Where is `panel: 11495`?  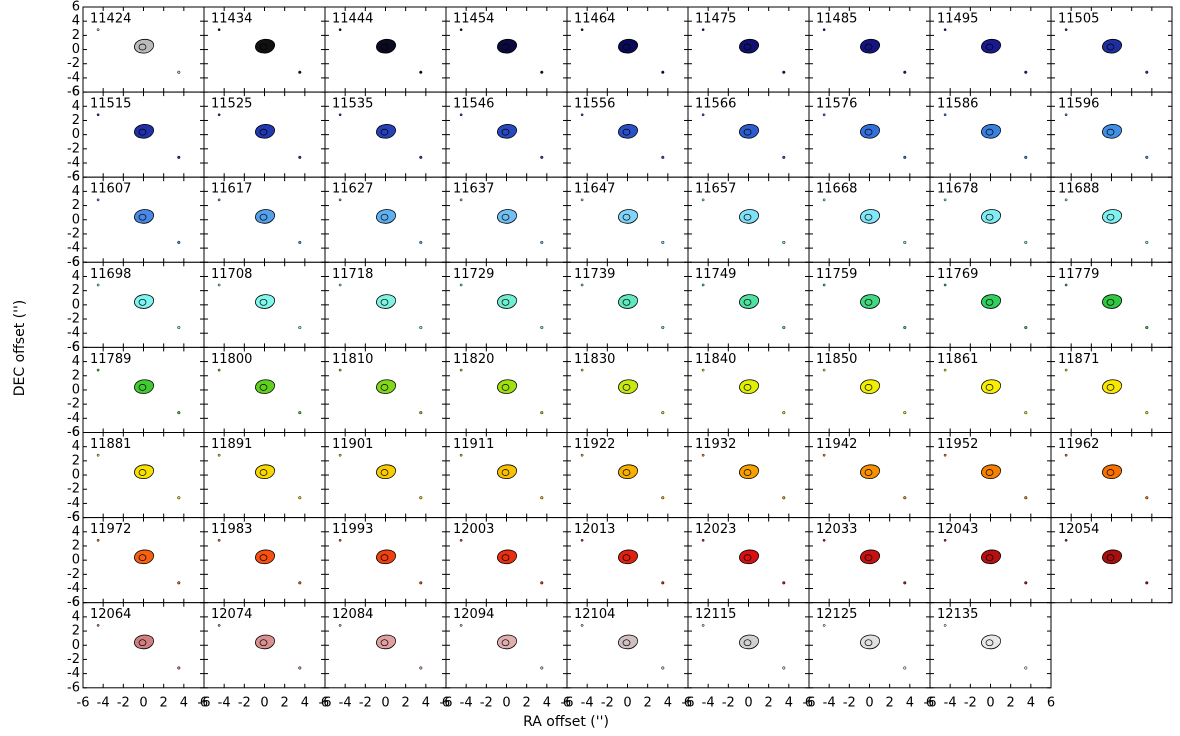 panel: 11495 is located at coordinates (990, 49).